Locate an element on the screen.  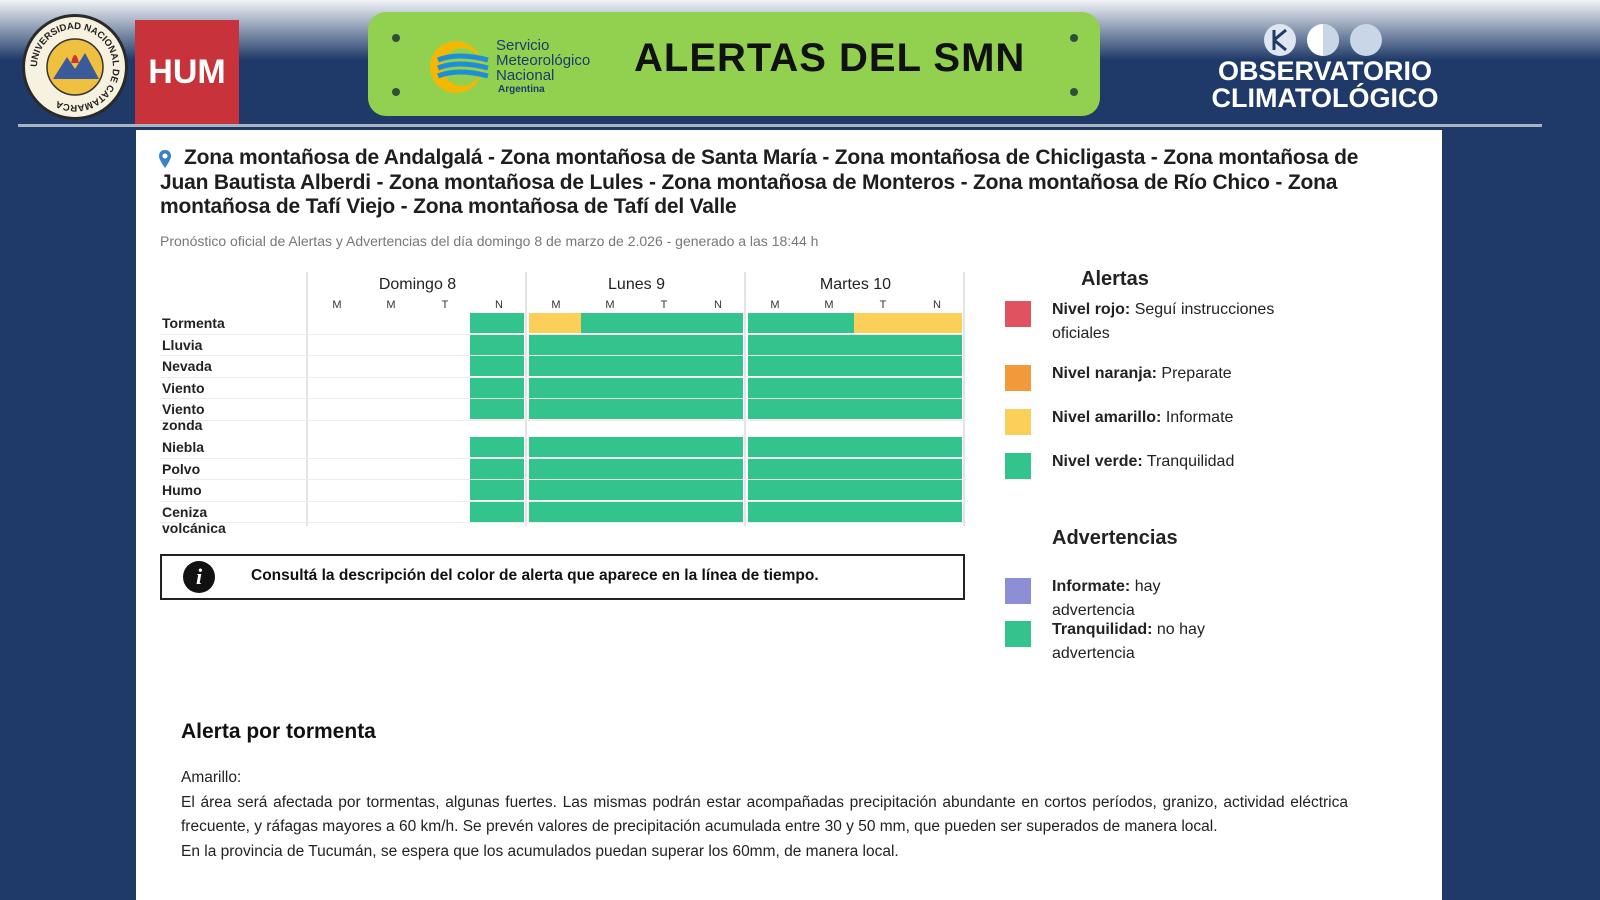
legend-item: Nivel verde: Tranquilidad is located at coordinates (1167, 462).